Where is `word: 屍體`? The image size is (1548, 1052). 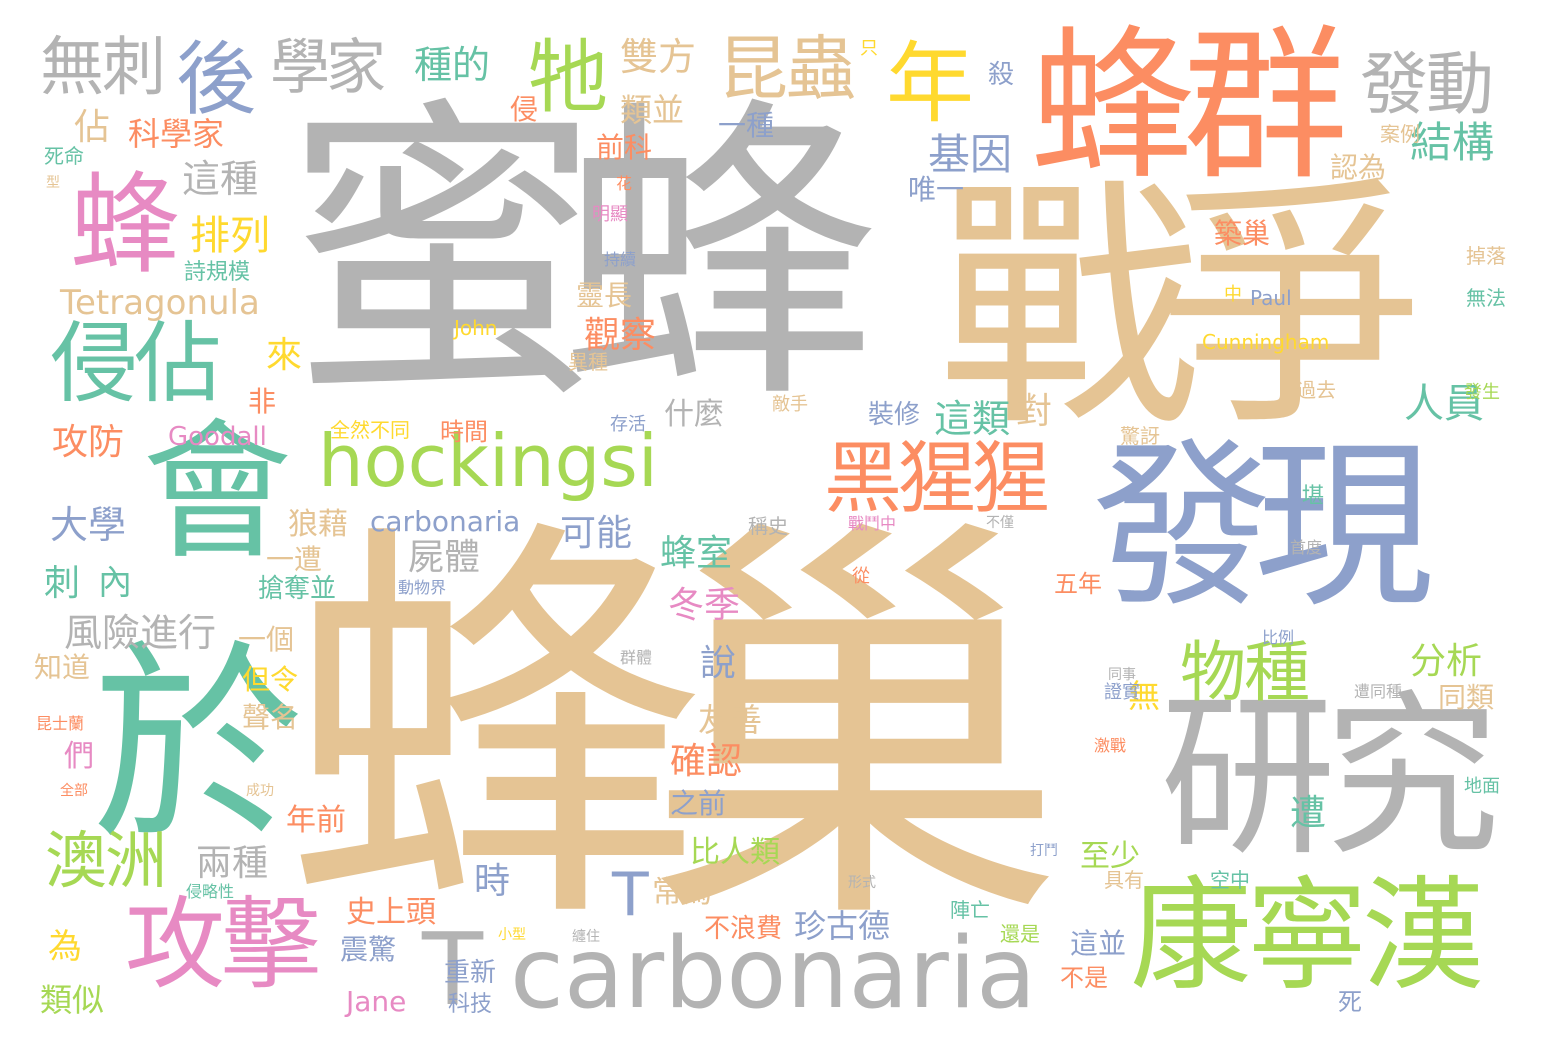 word: 屍體 is located at coordinates (444, 557).